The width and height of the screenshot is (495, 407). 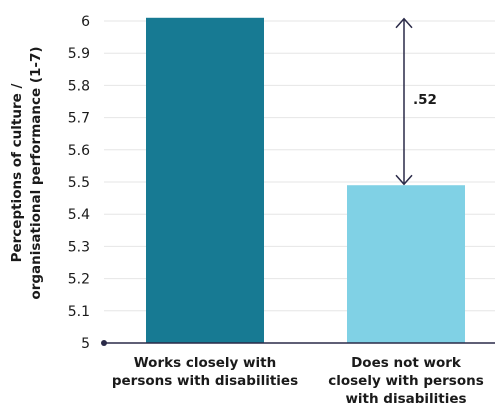 I want to click on y-tick-label: 5, so click(x=85, y=344).